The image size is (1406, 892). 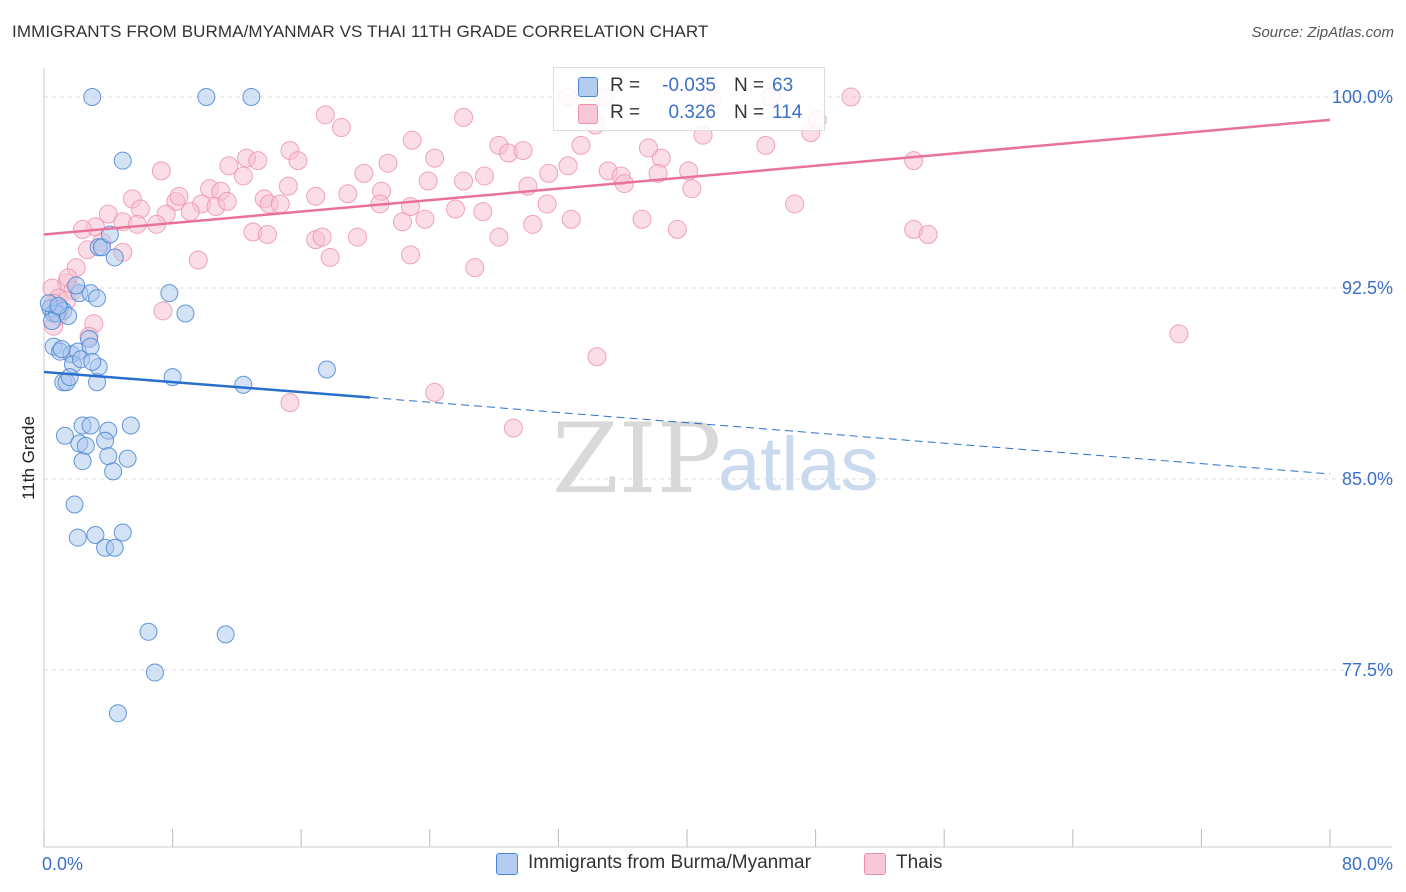 I want to click on watermark-zip: ZIP, so click(x=636, y=459).